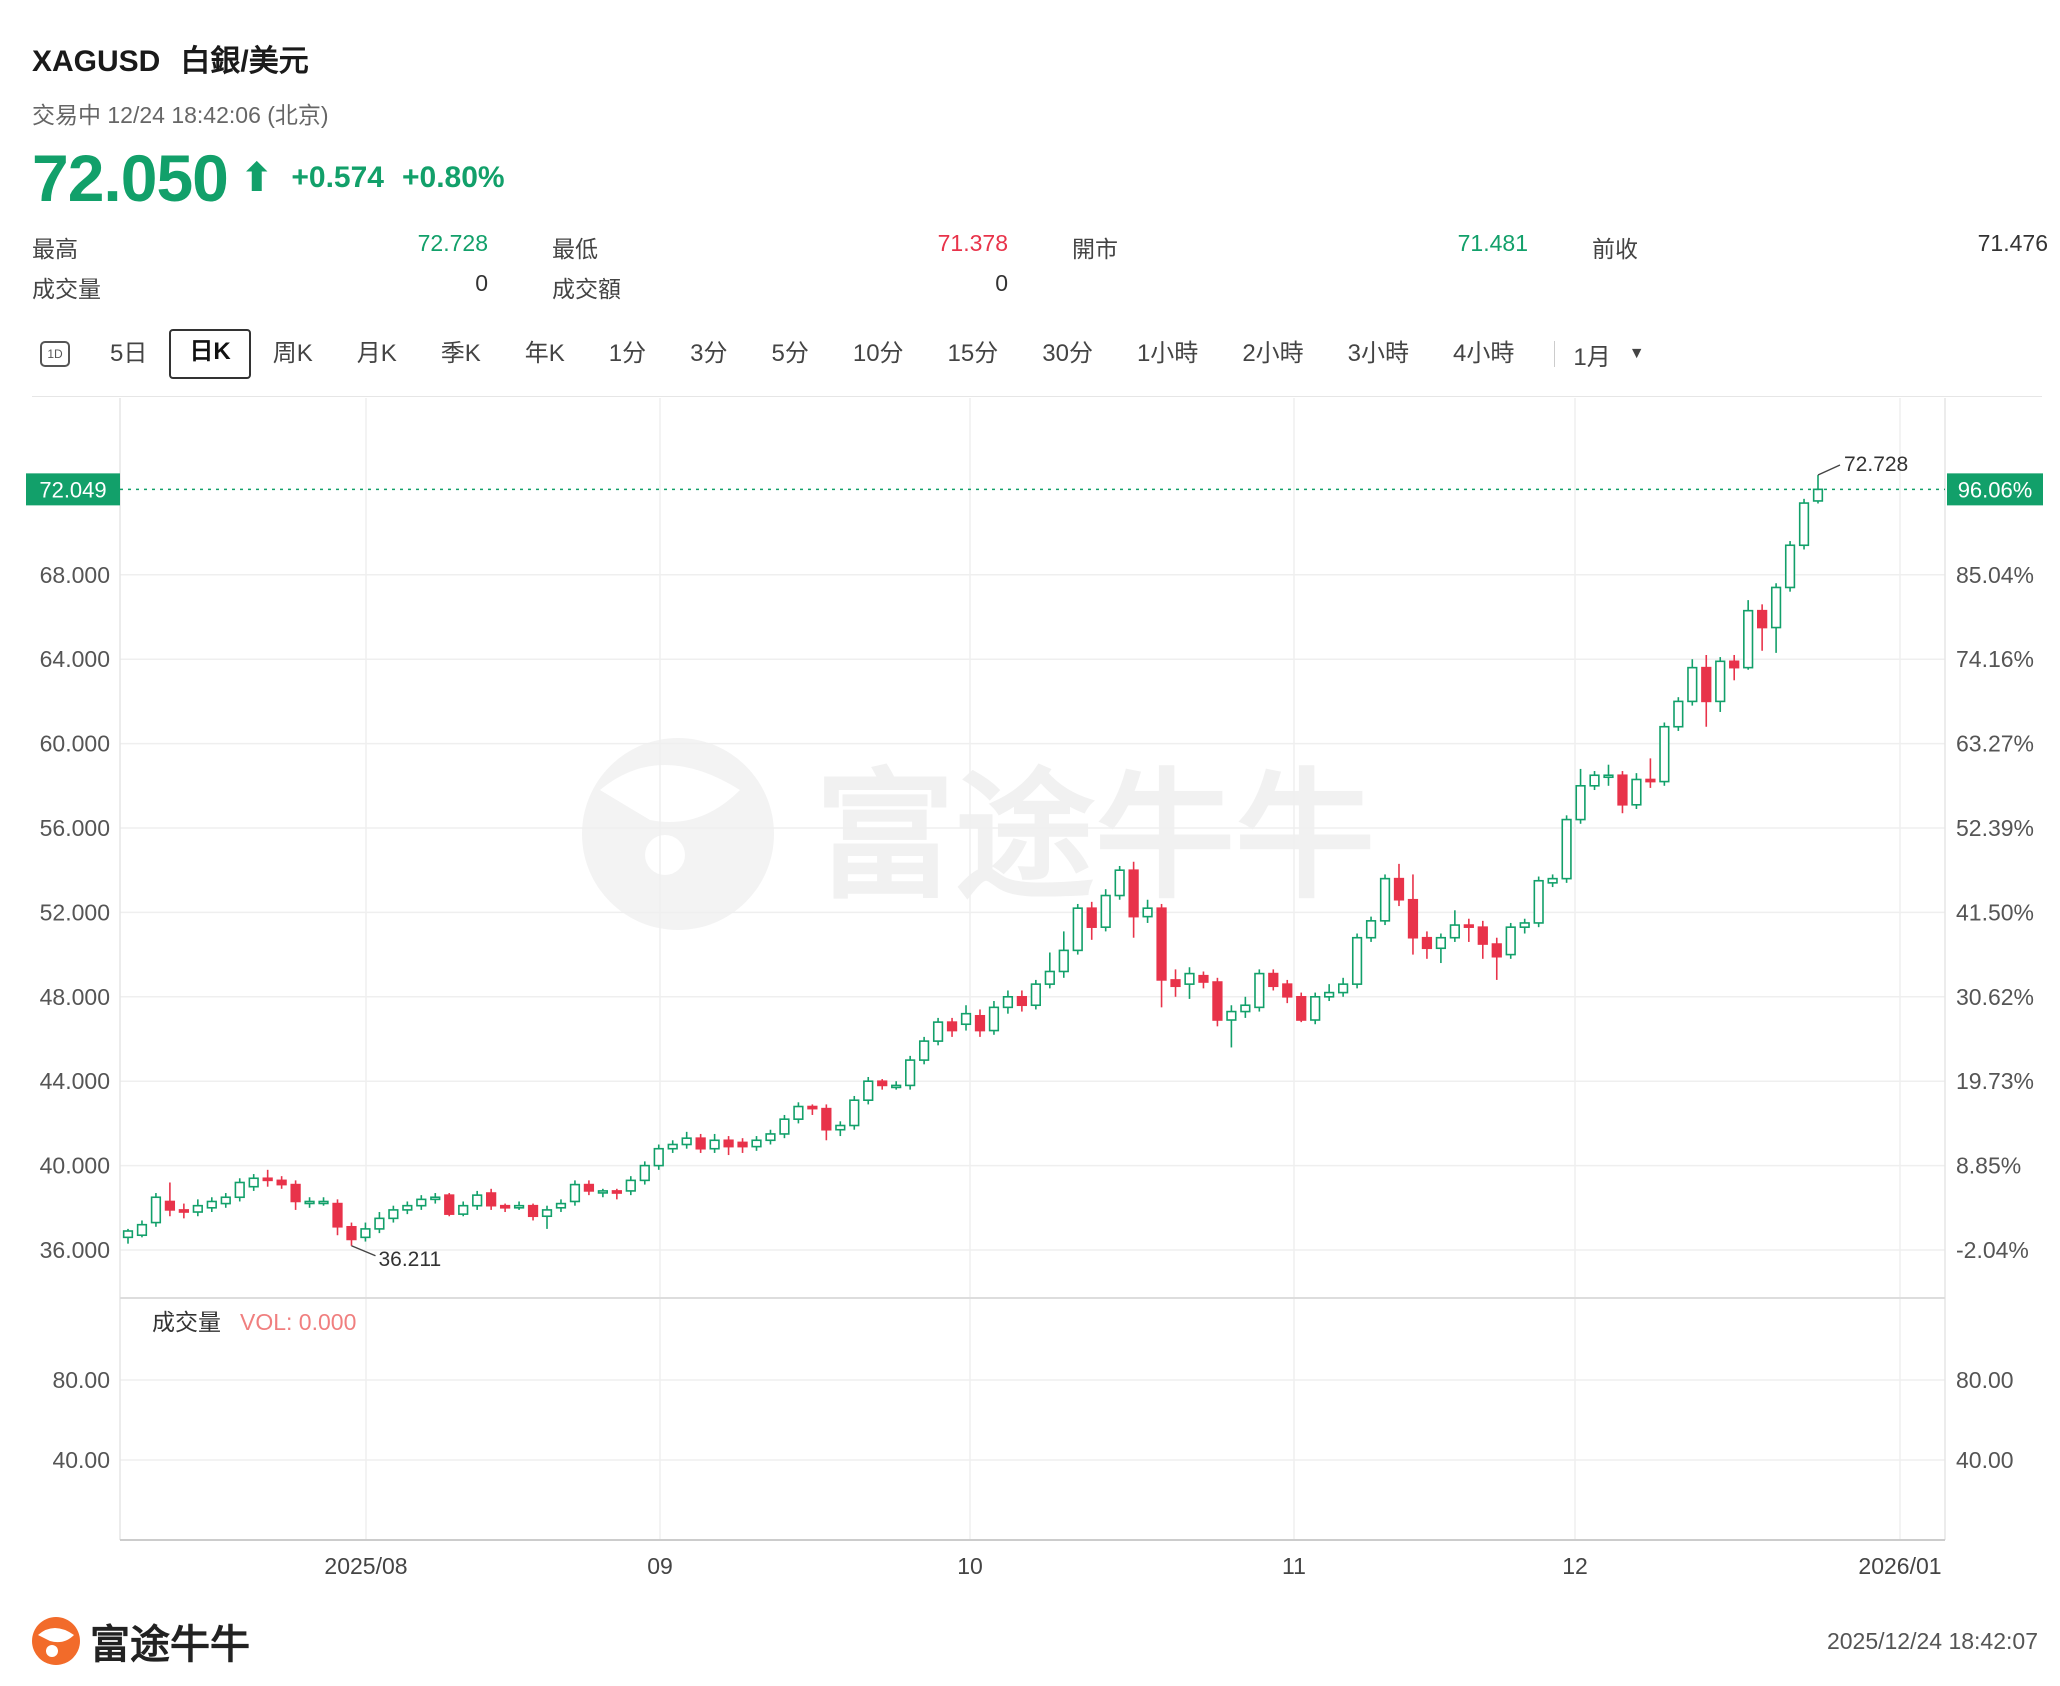  Describe the element at coordinates (452, 243) in the screenshot. I see `stat-high-value: 72.728` at that location.